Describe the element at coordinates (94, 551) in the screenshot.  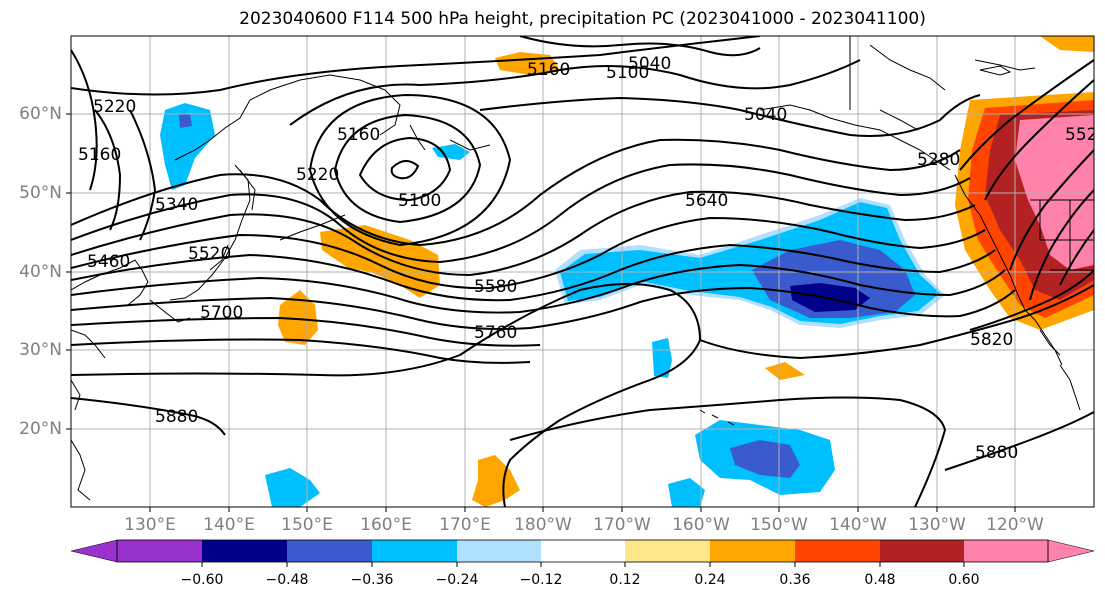
I see `colorbar-left-extend` at that location.